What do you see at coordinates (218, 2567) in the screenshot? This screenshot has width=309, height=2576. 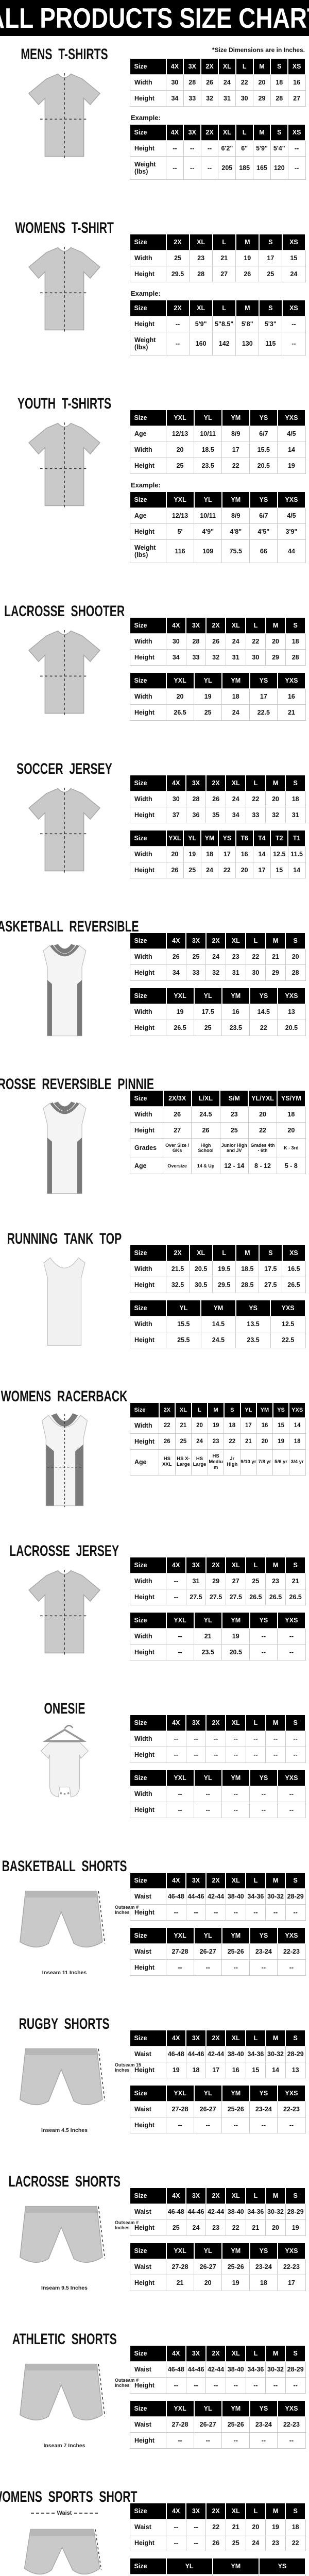 I see `womens-sports-short-size-table-2: SizeYLYMYSWaist171615Height212019` at bounding box center [218, 2567].